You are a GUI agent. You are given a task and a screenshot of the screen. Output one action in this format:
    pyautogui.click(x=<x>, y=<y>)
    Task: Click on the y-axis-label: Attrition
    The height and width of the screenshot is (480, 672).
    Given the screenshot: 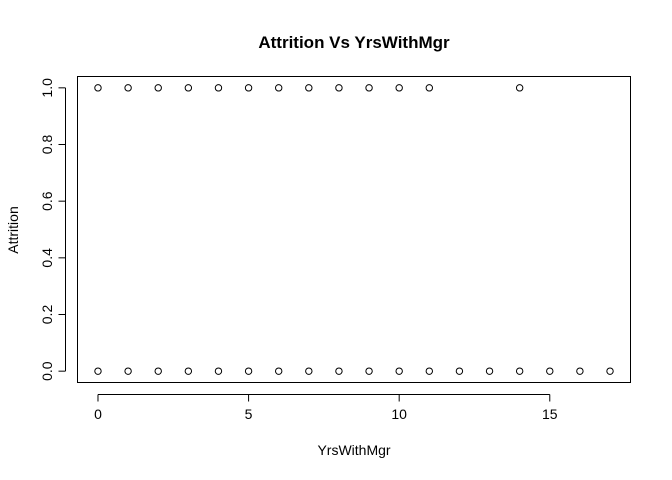 What is the action you would take?
    pyautogui.click(x=13, y=229)
    